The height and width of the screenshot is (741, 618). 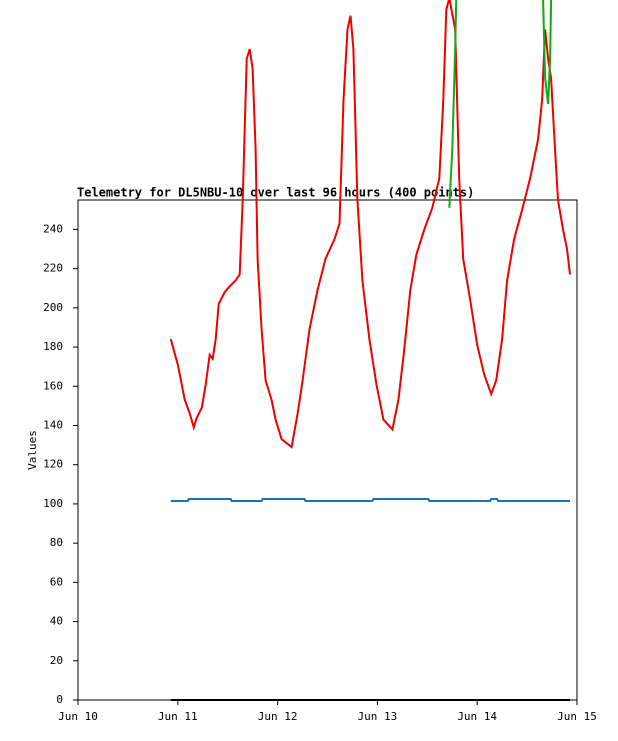 What do you see at coordinates (178, 716) in the screenshot?
I see `x-tick-label: Jun 11` at bounding box center [178, 716].